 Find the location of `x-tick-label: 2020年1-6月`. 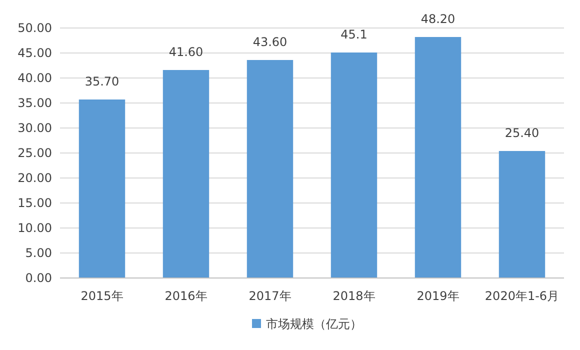

x-tick-label: 2020年1-6月 is located at coordinates (522, 296).